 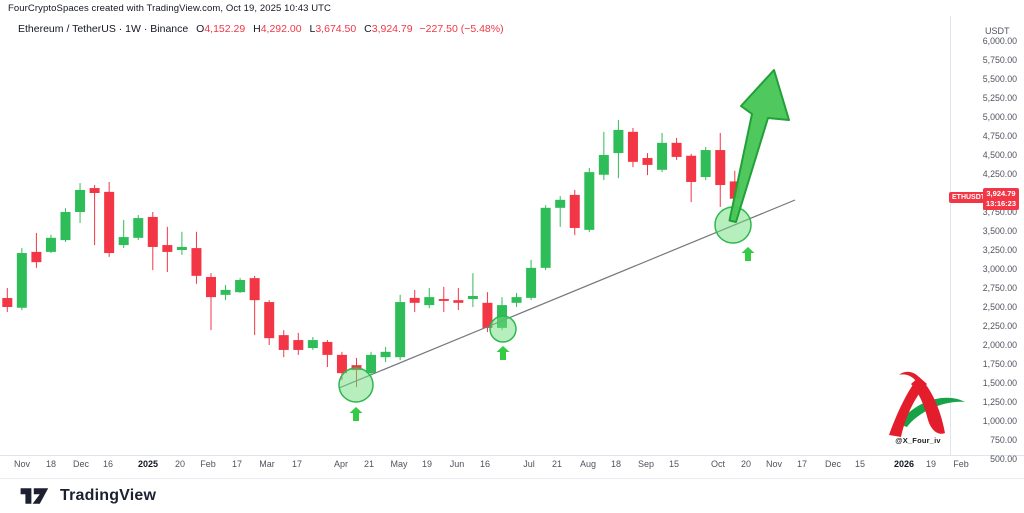 I want to click on tradingview-logo-icon, so click(x=35, y=496).